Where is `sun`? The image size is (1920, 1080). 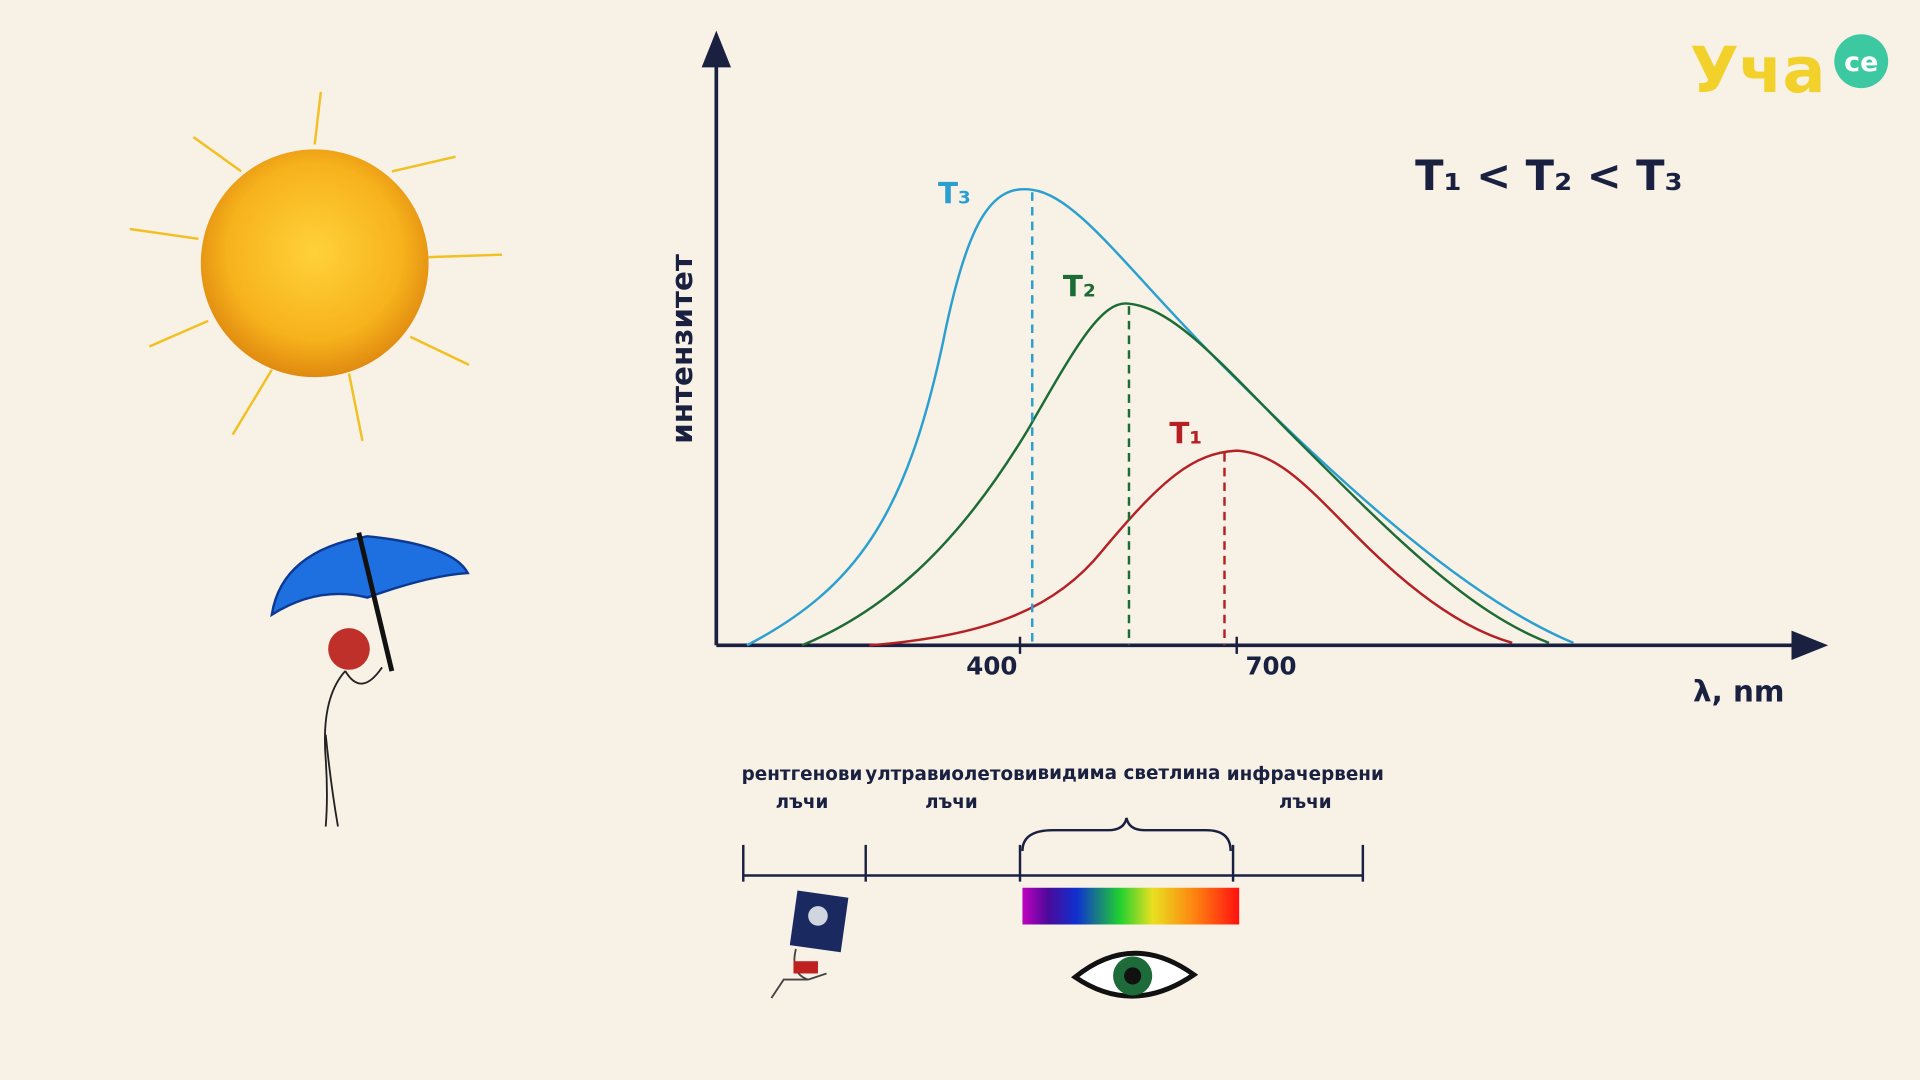 sun is located at coordinates (316, 266).